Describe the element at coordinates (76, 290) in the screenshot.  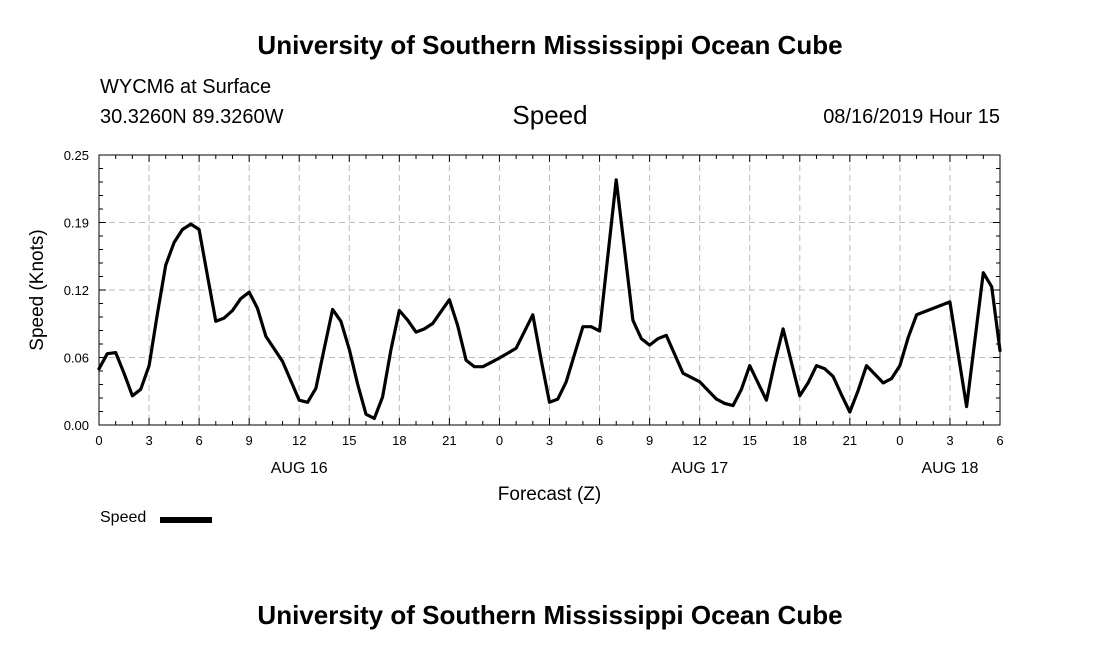
I see `y-tick-label: 0.12` at that location.